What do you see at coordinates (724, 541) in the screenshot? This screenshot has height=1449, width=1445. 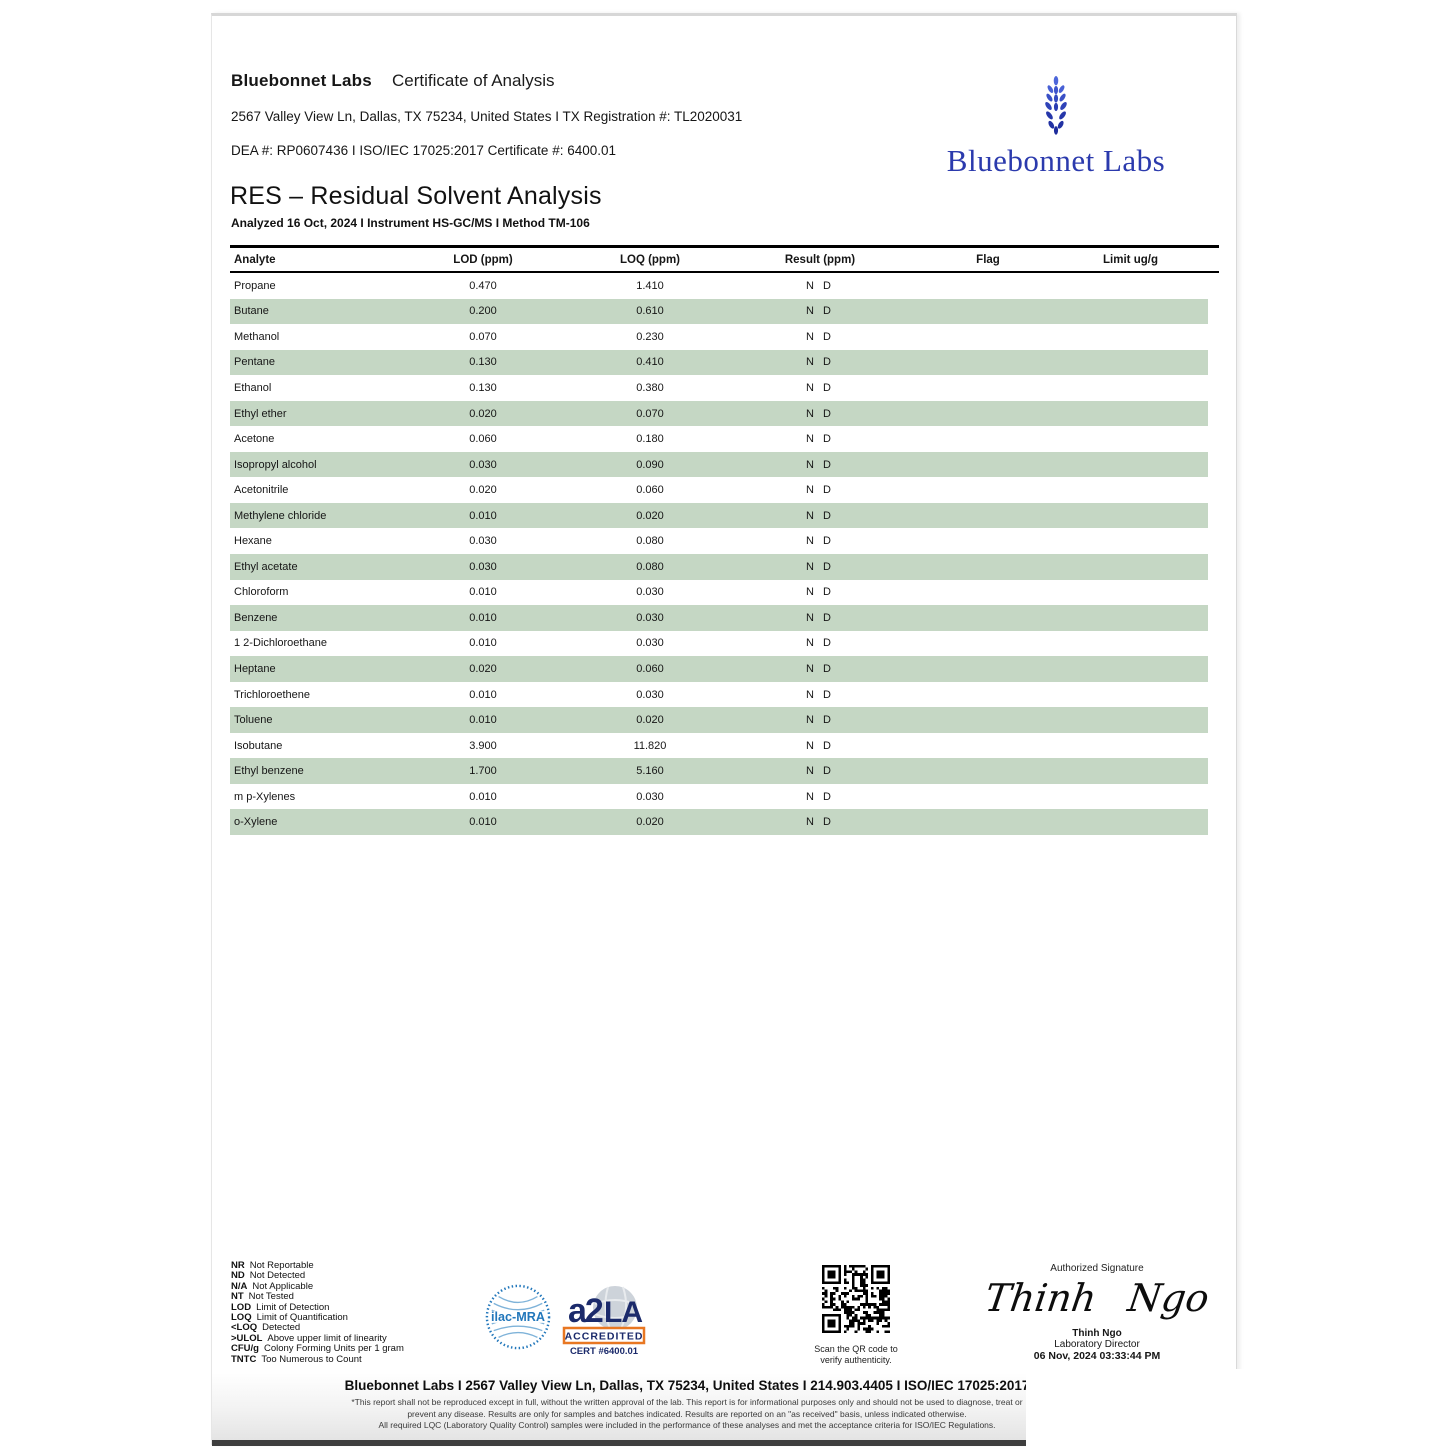 I see `table-row: Hexane 0.030 0.080 N D` at bounding box center [724, 541].